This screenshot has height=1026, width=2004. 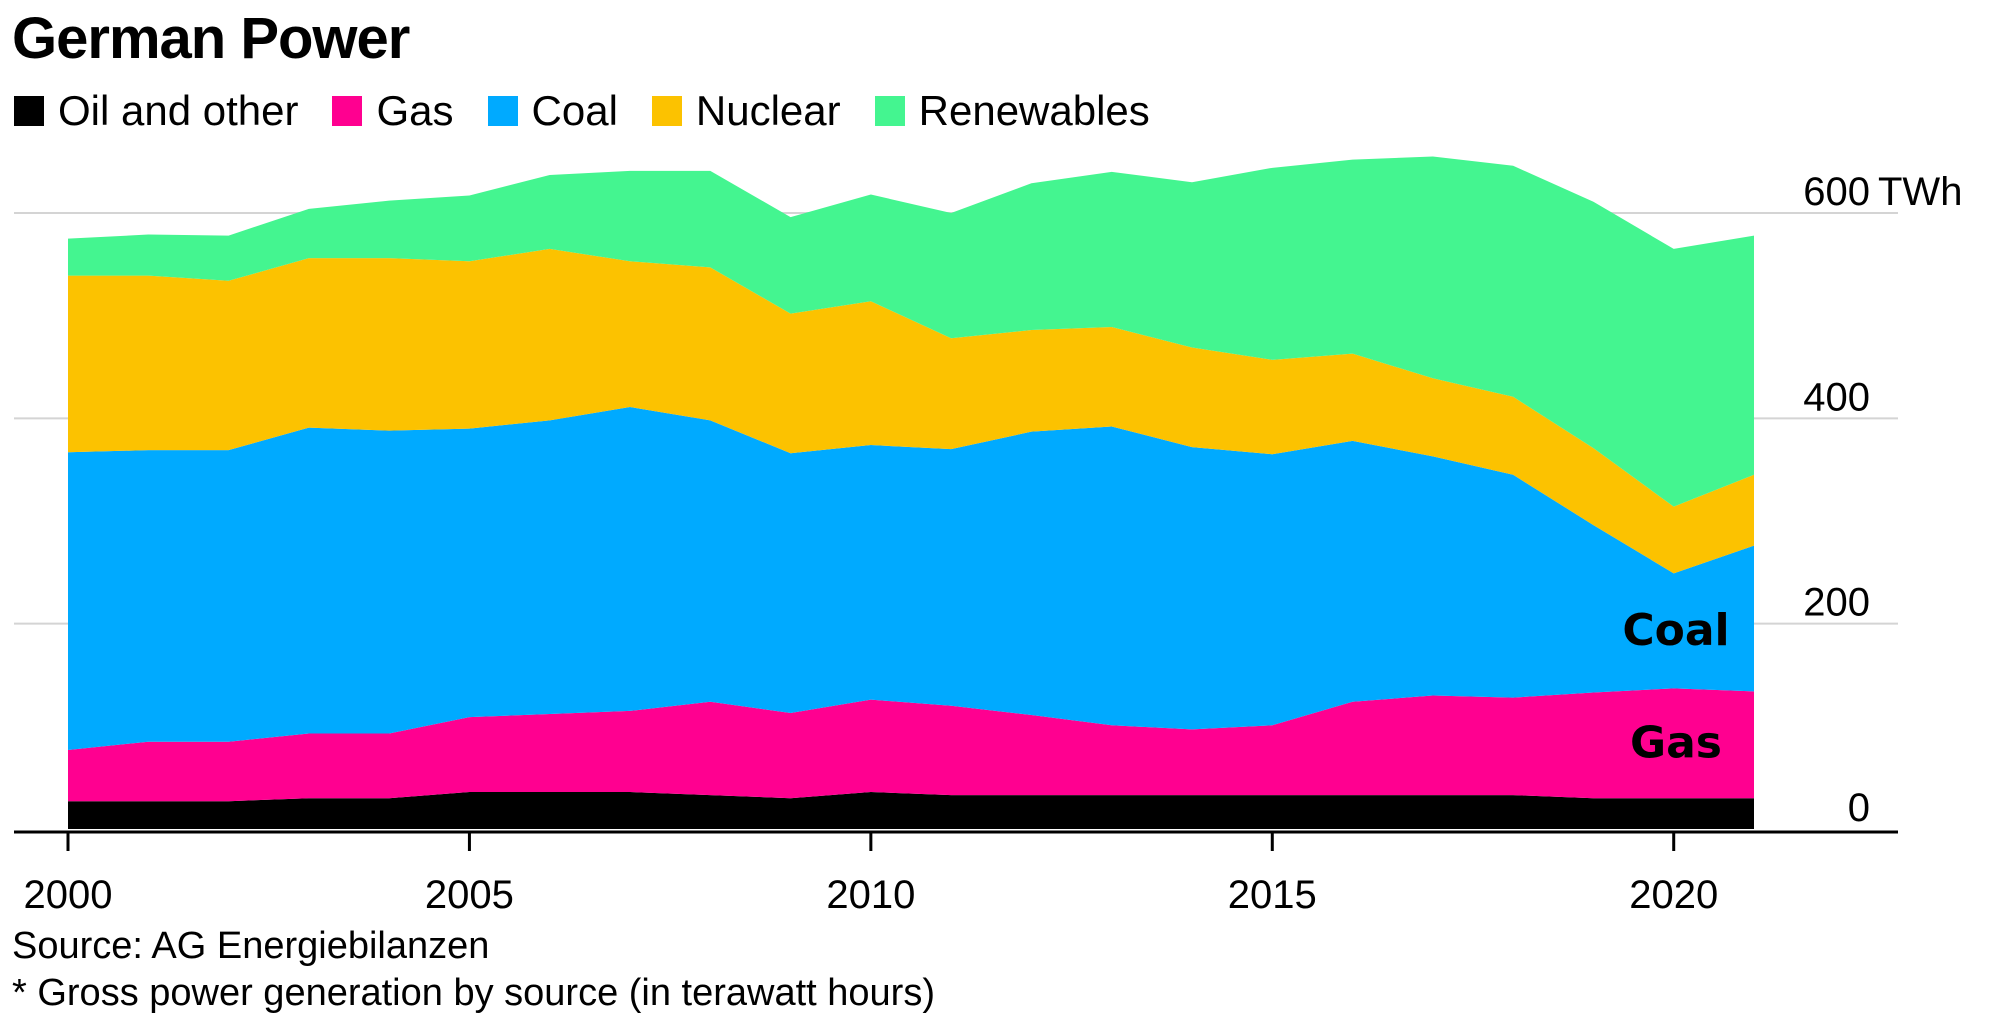 What do you see at coordinates (29, 111) in the screenshot?
I see `legend-swatch-oil` at bounding box center [29, 111].